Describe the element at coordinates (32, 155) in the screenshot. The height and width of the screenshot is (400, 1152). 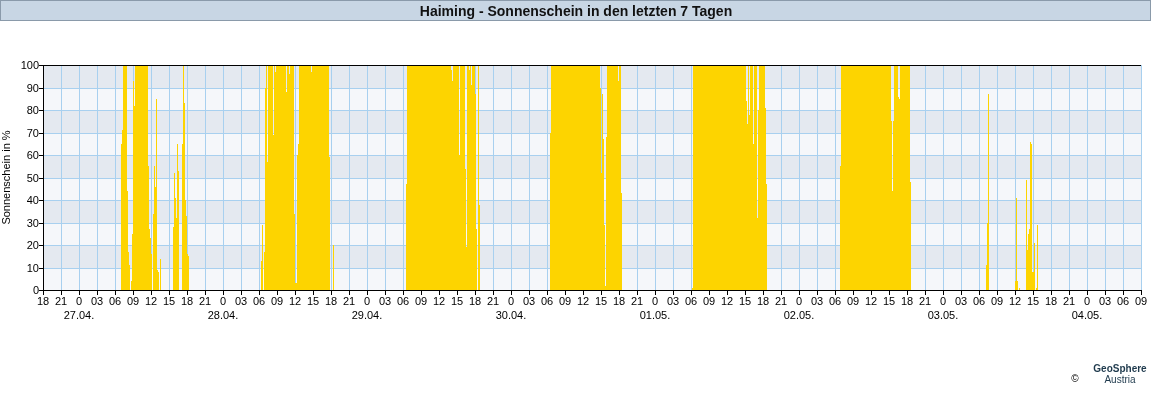
I see `y-tick-label: 60` at that location.